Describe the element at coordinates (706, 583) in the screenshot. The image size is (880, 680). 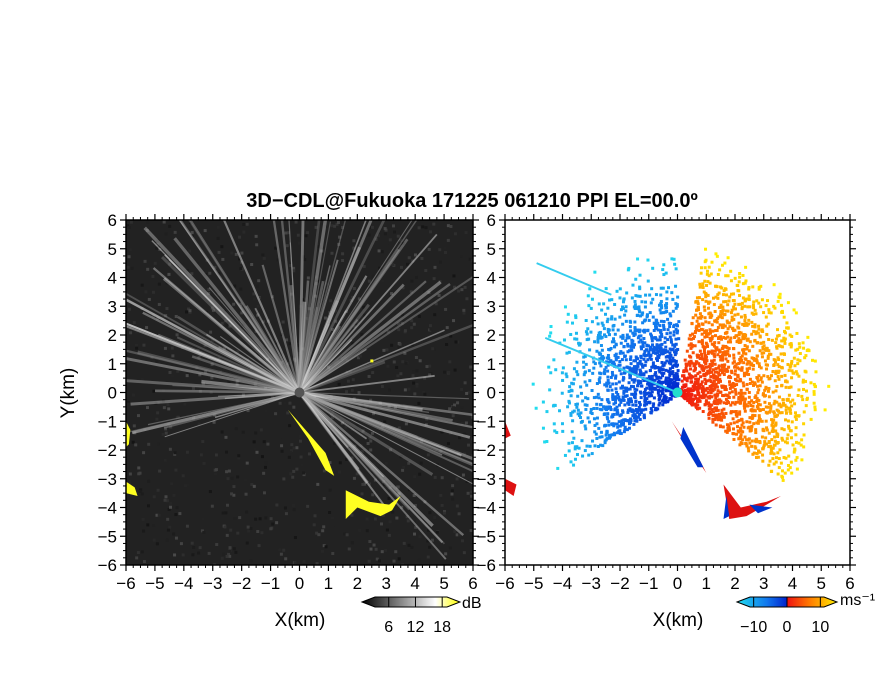
I see `x-tick-label: 1` at that location.